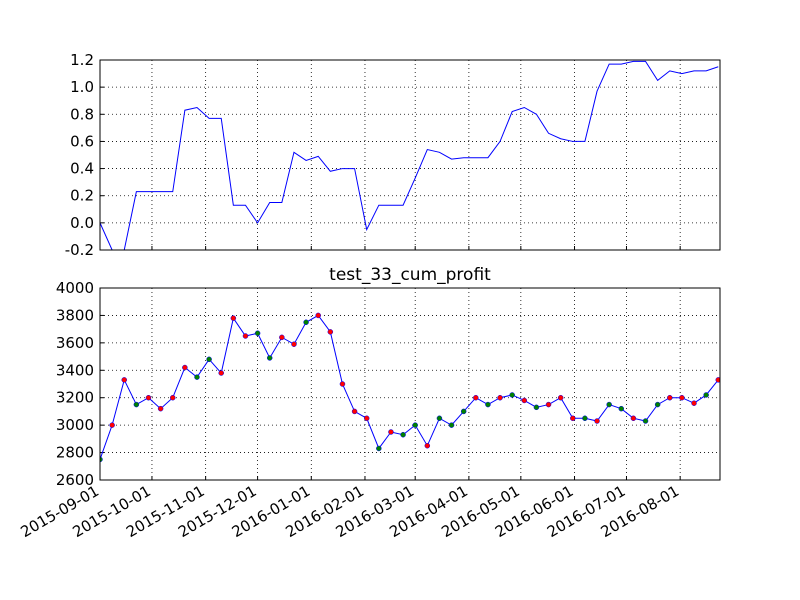 The height and width of the screenshot is (600, 800). What do you see at coordinates (410, 275) in the screenshot?
I see `chart-title: test_33_cum_profit` at bounding box center [410, 275].